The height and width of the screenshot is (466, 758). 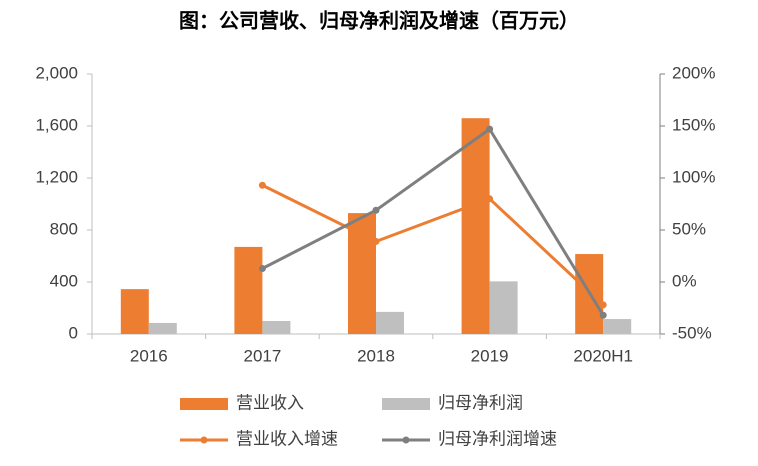 I want to click on y-tick-label: 0, so click(x=73, y=332).